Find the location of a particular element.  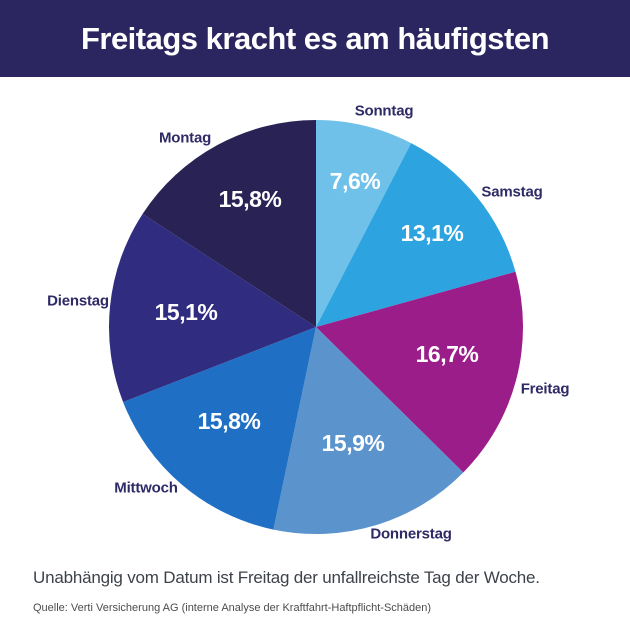

value-label-mittwoch: 15,8% is located at coordinates (229, 421).